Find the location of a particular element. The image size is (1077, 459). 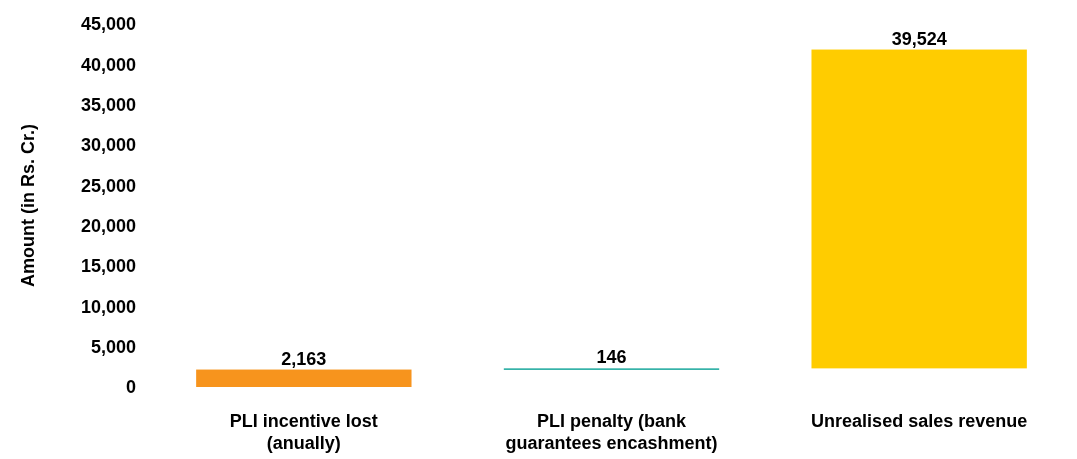

data-label: 39,524 is located at coordinates (919, 38).